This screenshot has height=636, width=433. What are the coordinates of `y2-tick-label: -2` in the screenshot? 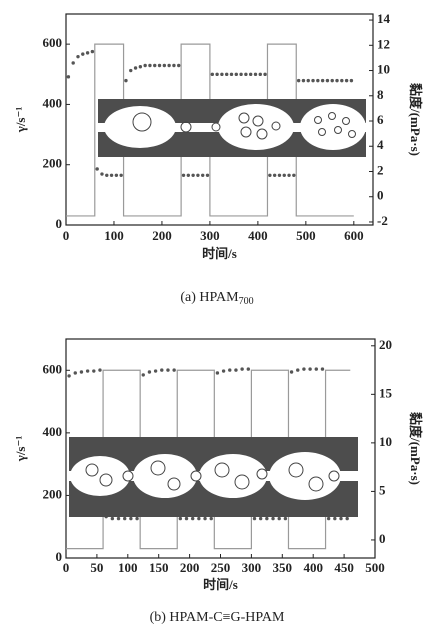 It's located at (382, 220).